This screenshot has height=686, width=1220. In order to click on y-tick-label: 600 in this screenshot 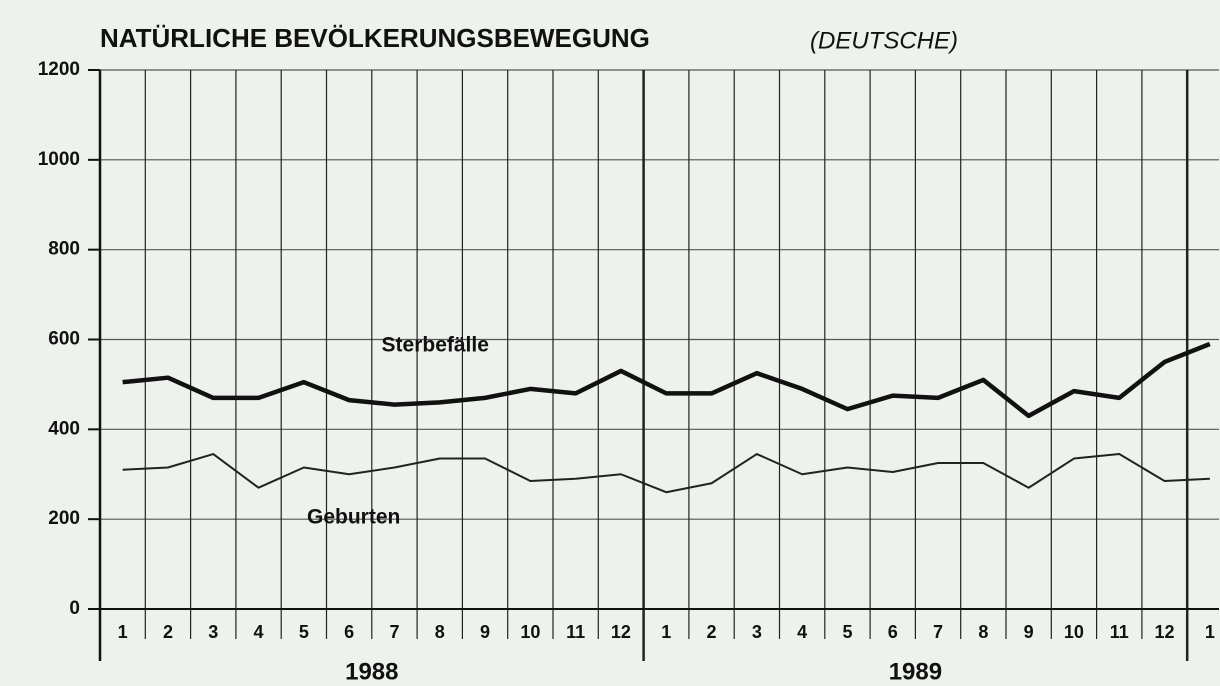, I will do `click(64, 339)`.